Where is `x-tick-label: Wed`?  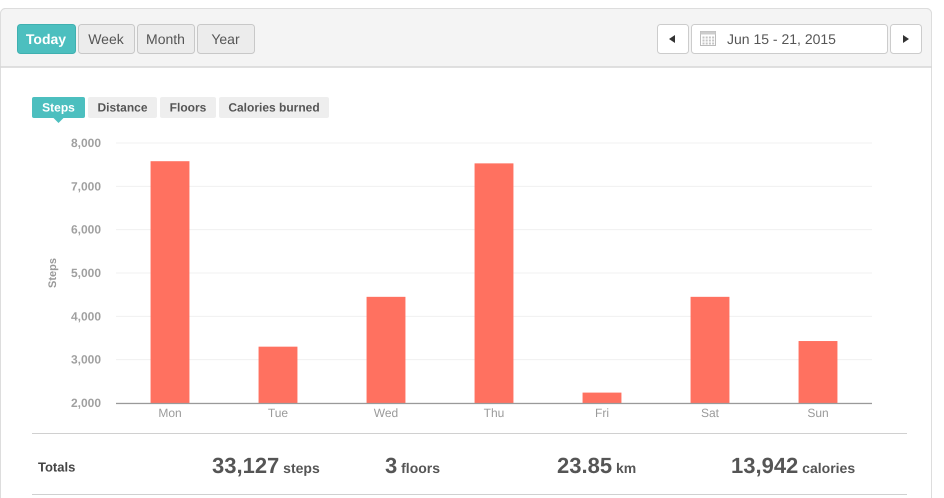 x-tick-label: Wed is located at coordinates (386, 413).